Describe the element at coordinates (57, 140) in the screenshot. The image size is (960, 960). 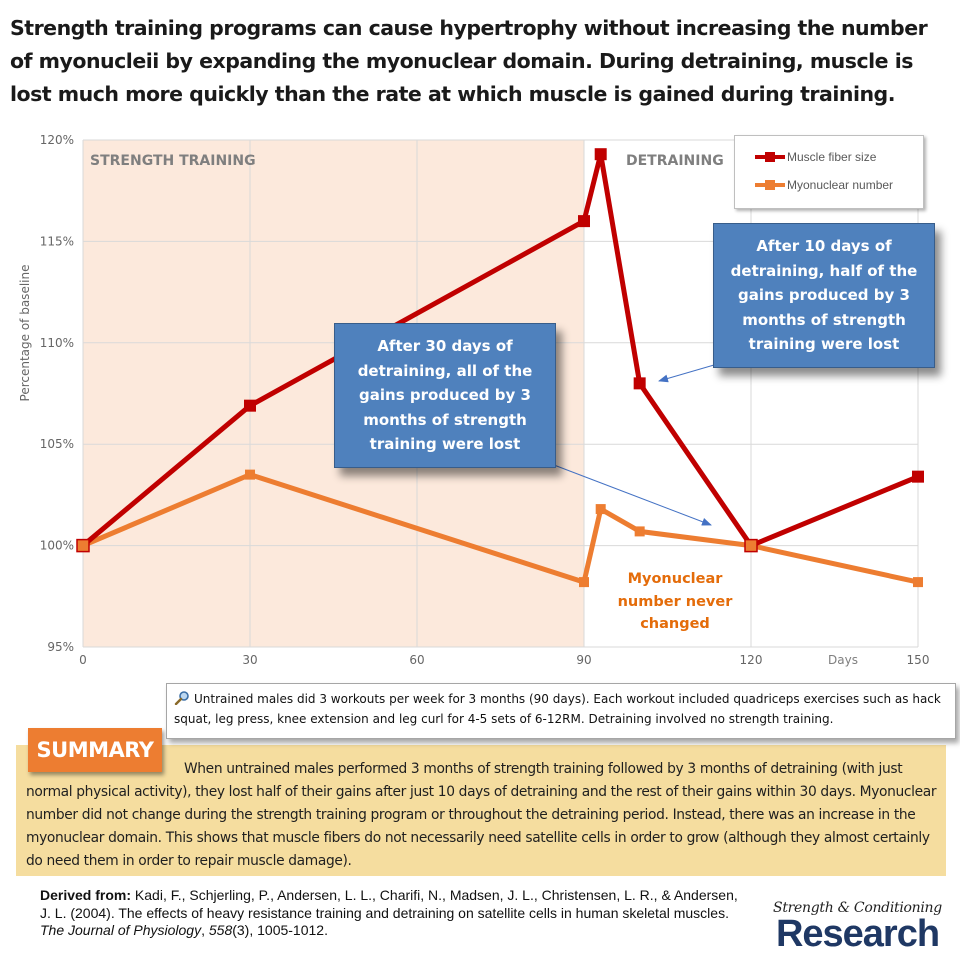
I see `y-tick-label: 120%` at that location.